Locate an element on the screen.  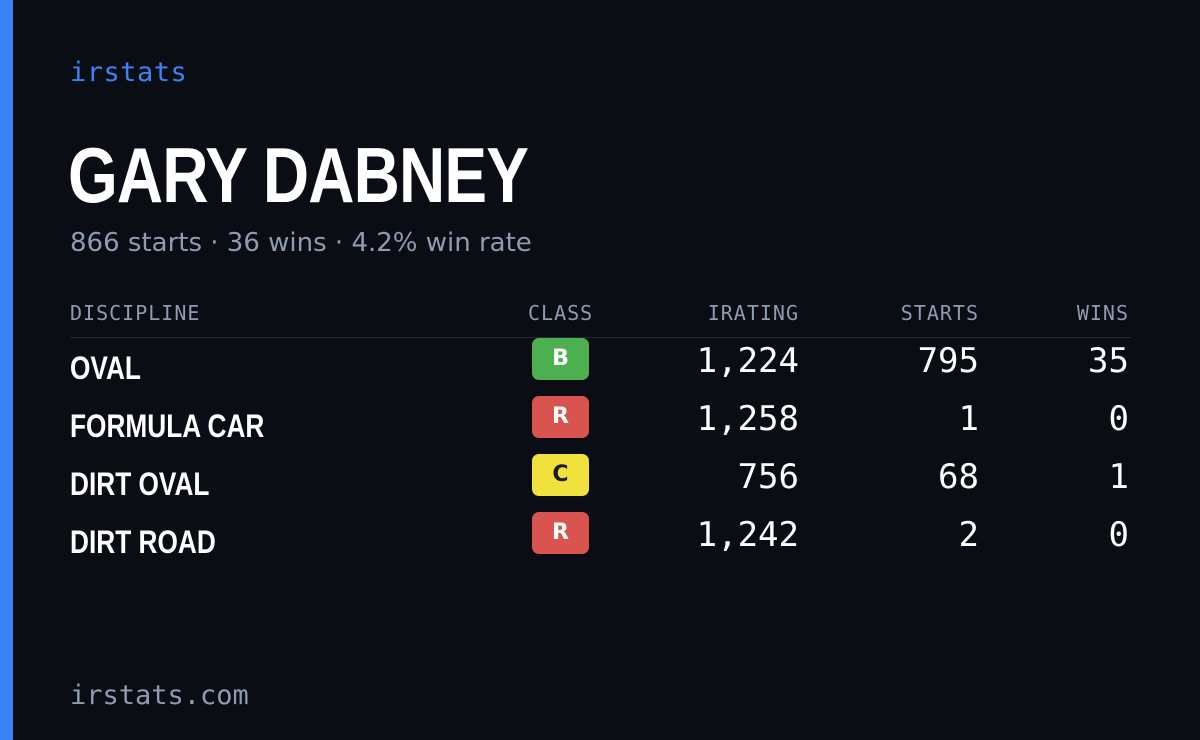
starts-value: 1 is located at coordinates (968, 419).